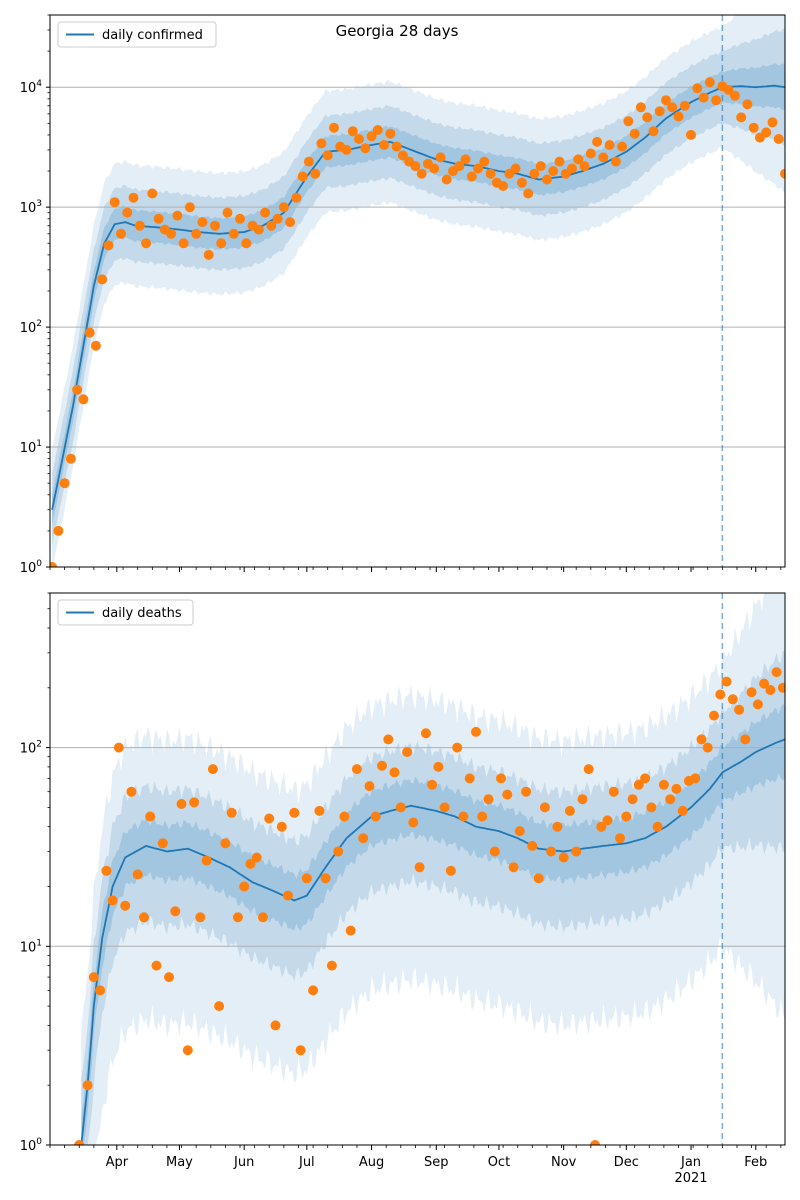  Describe the element at coordinates (179, 1162) in the screenshot. I see `x-tick-label: May` at that location.